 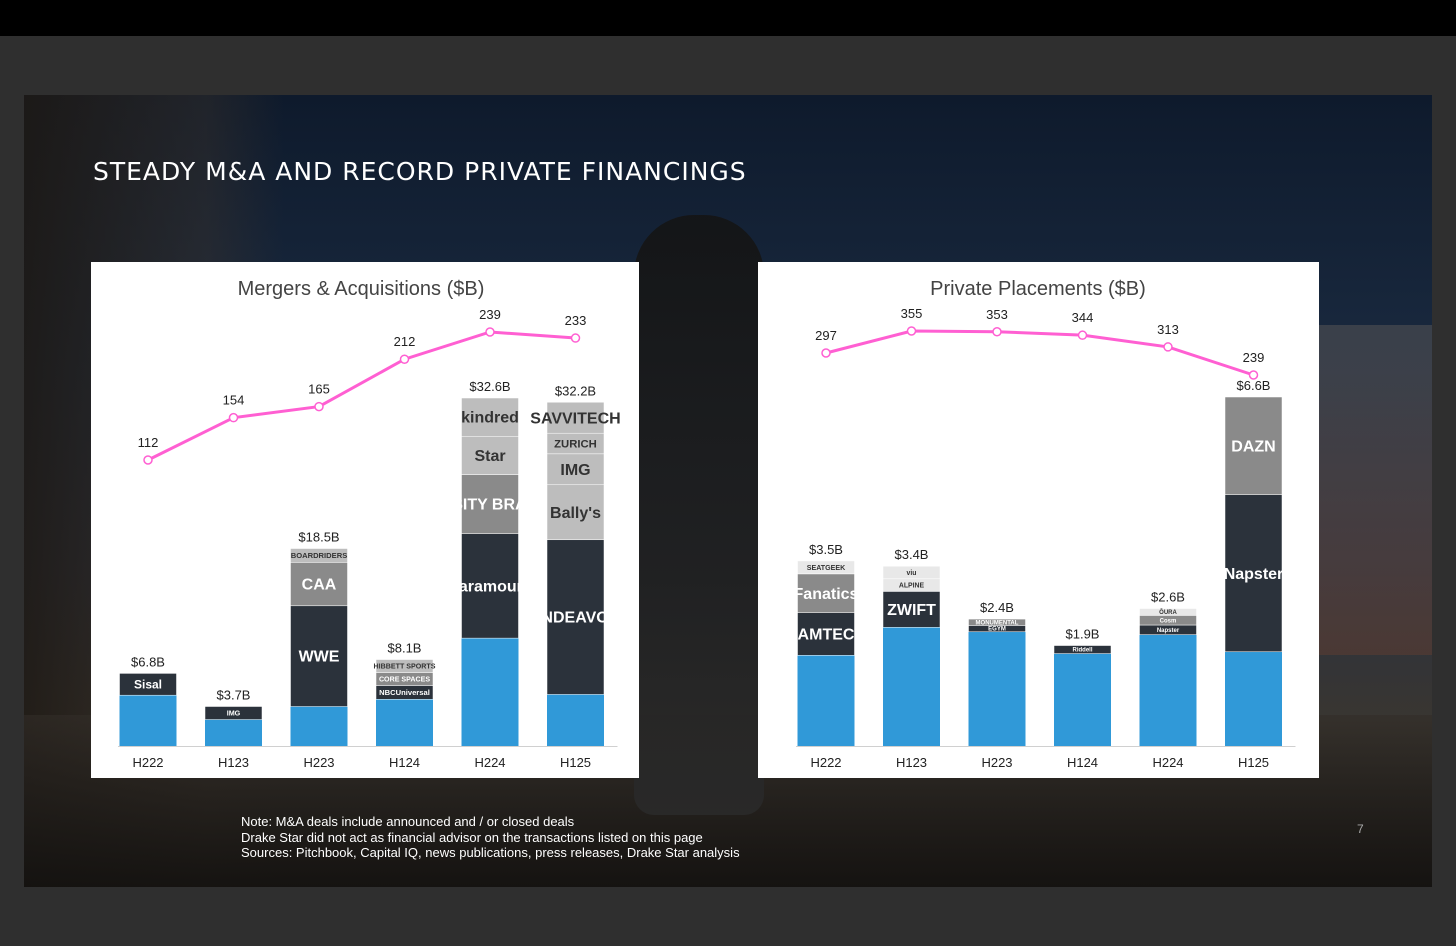 What do you see at coordinates (405, 341) in the screenshot?
I see `deal-count-label: 212` at bounding box center [405, 341].